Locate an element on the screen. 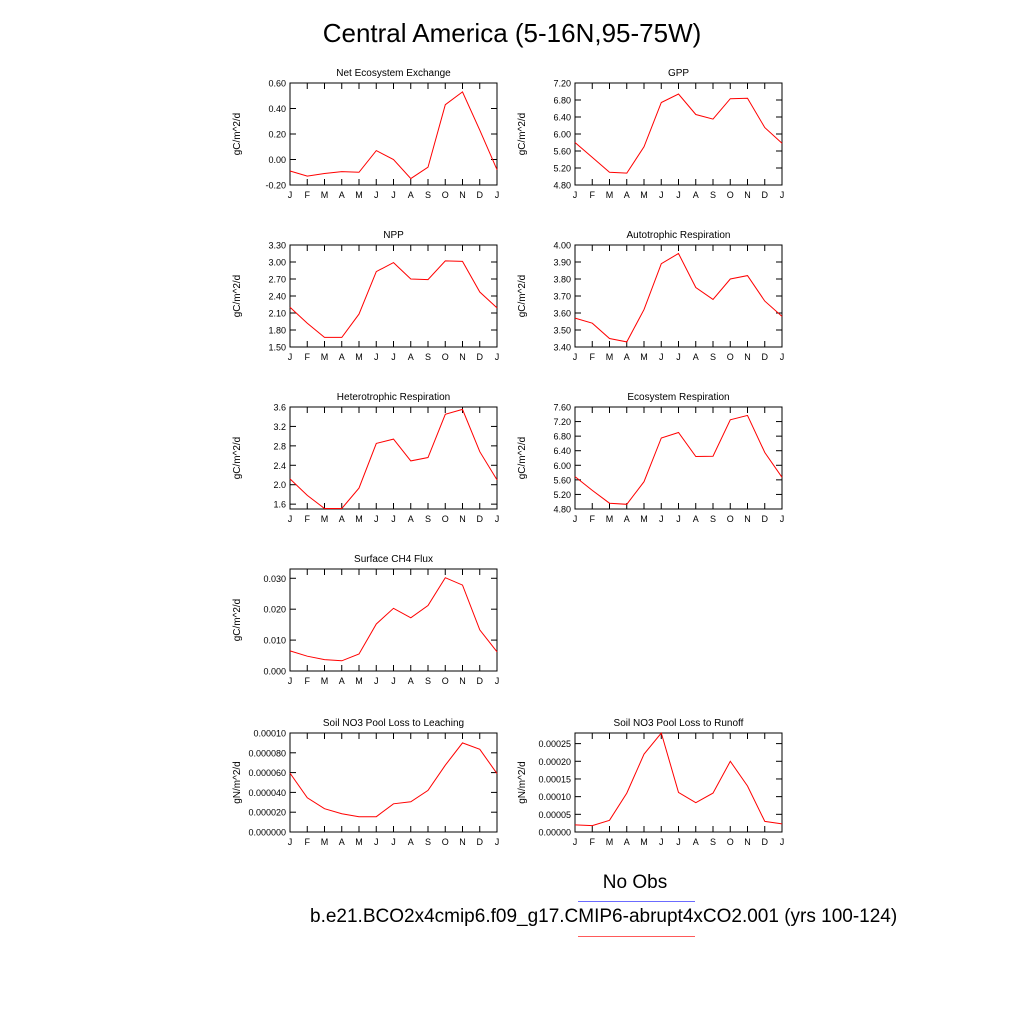  panel-title: Soil NO3 Pool Loss to Runoff is located at coordinates (679, 723).